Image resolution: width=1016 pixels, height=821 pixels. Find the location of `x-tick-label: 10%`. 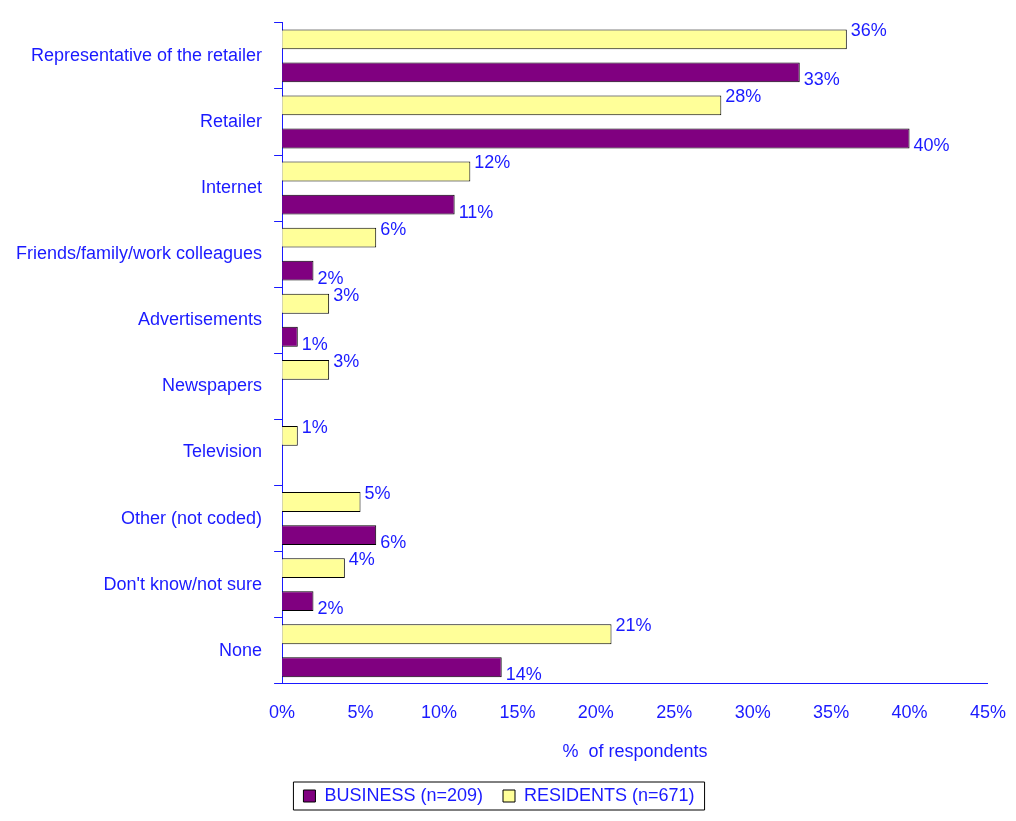

x-tick-label: 10% is located at coordinates (438, 711).